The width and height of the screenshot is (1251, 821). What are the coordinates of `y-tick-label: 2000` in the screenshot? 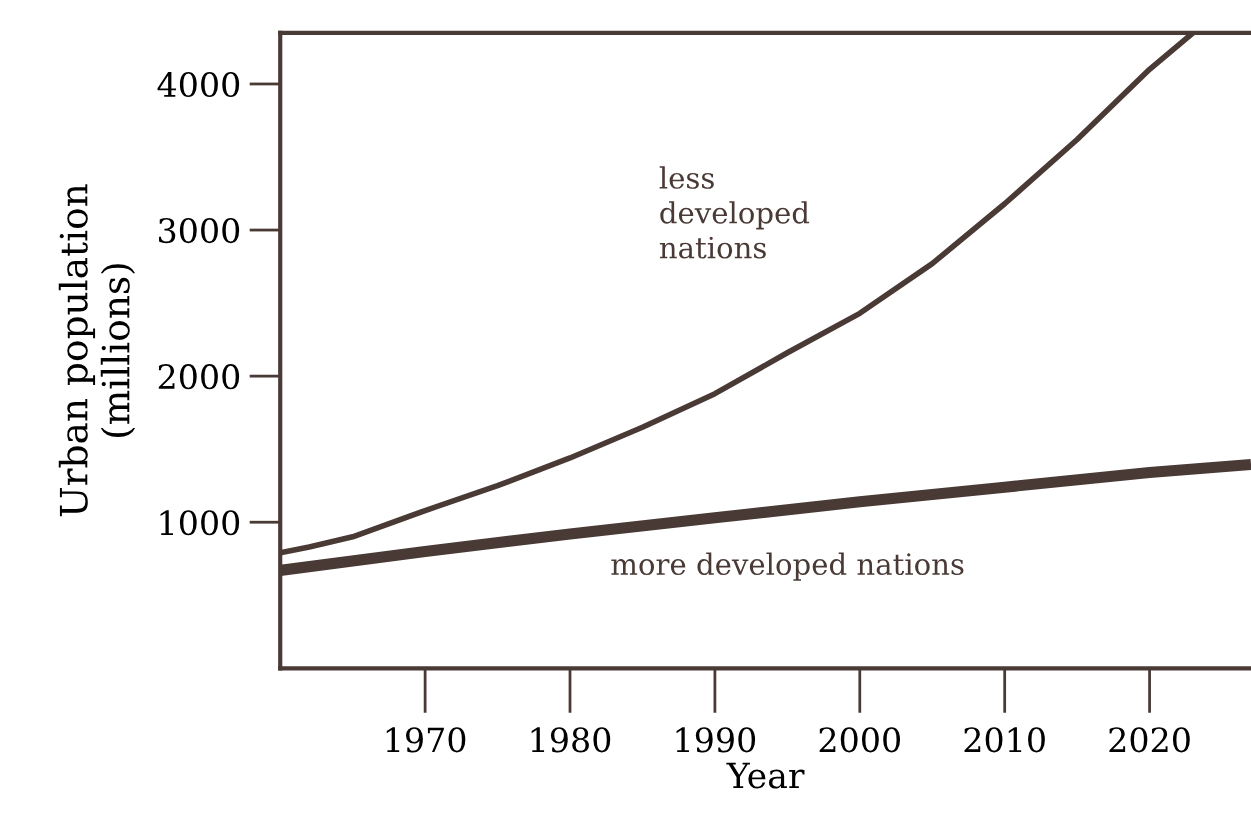 It's located at (199, 377).